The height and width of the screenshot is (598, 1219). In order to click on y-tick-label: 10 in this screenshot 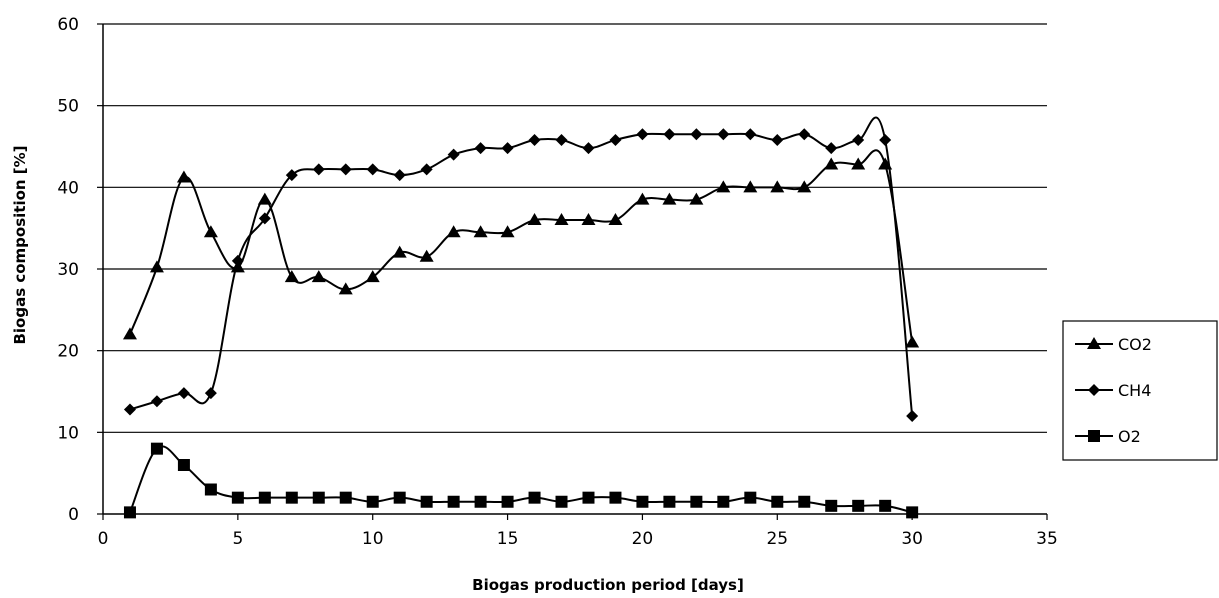, I will do `click(68, 433)`.